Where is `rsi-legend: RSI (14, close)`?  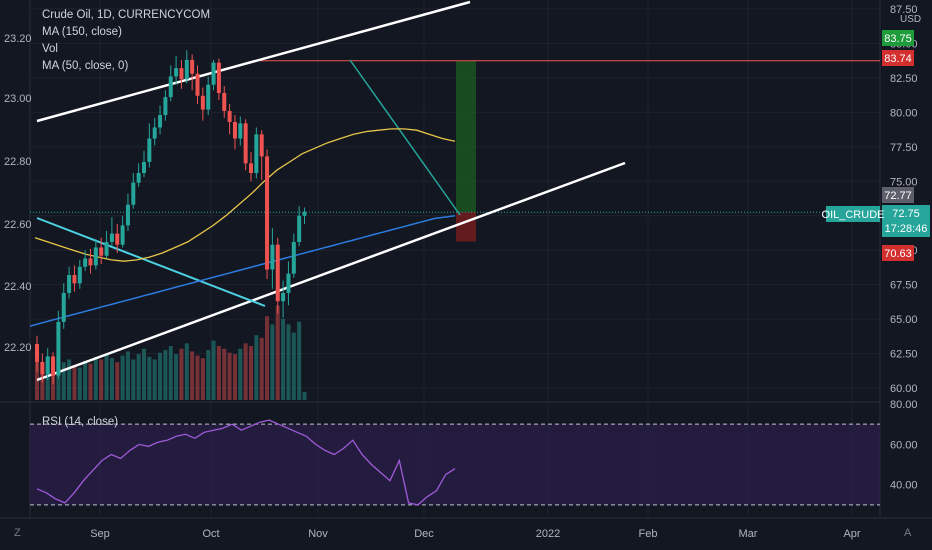 rsi-legend: RSI (14, close) is located at coordinates (80, 422).